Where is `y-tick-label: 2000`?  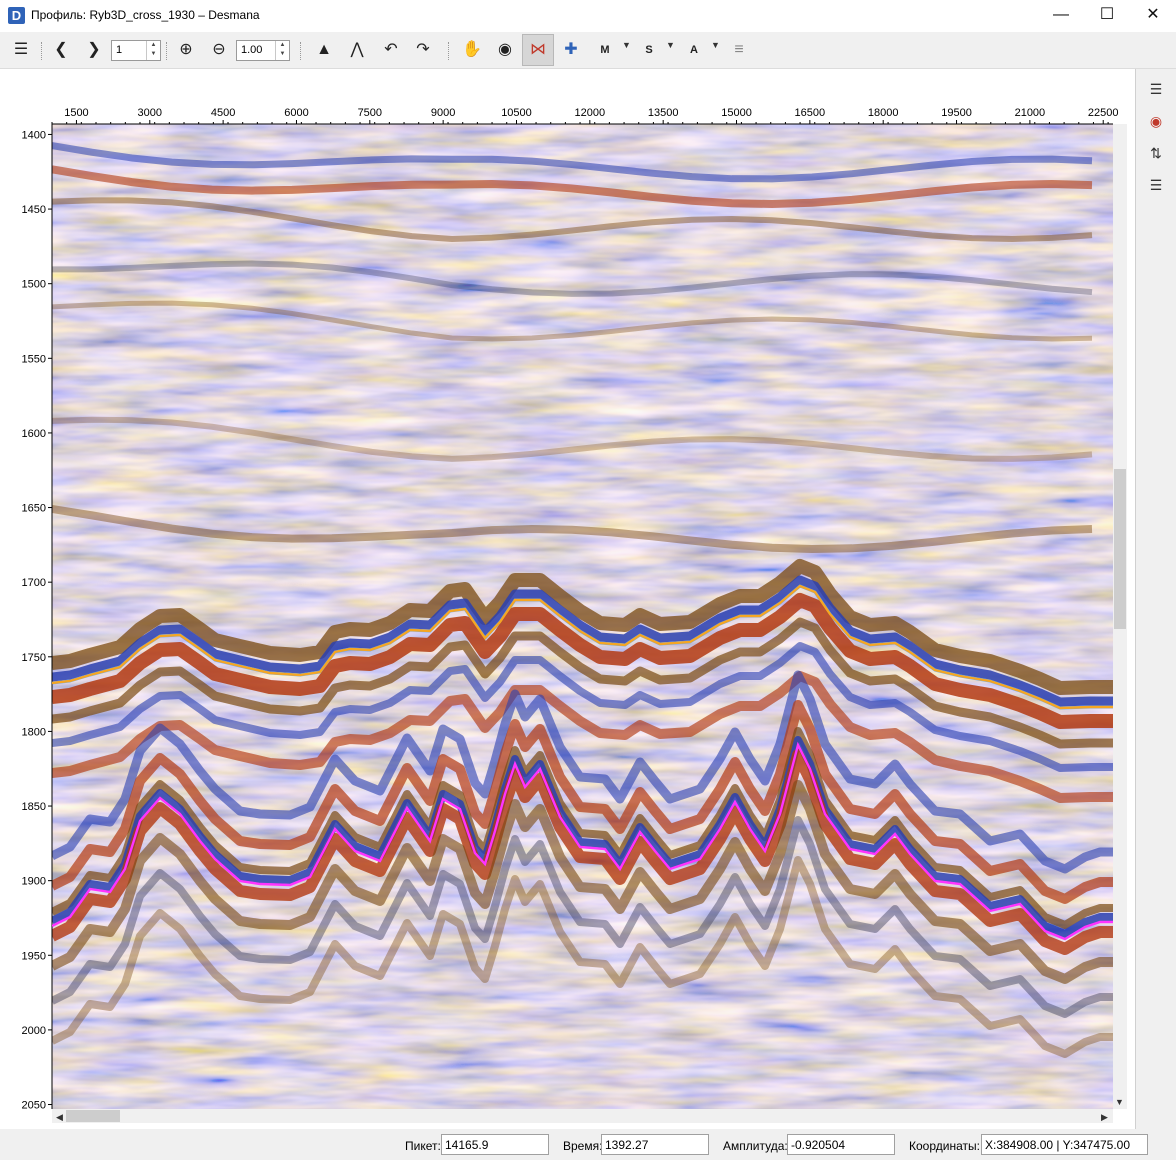
y-tick-label: 2000 is located at coordinates (34, 1031).